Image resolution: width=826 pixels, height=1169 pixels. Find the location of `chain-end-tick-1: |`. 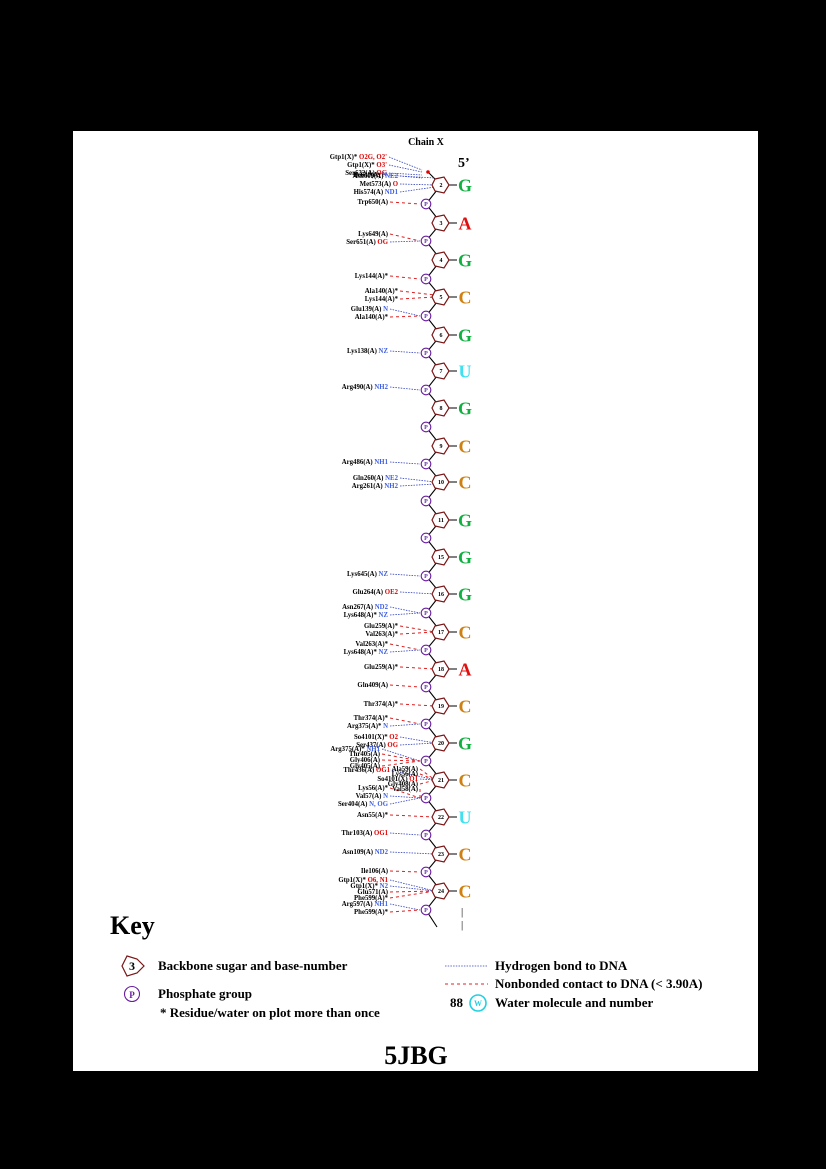

chain-end-tick-1: | is located at coordinates (462, 912).